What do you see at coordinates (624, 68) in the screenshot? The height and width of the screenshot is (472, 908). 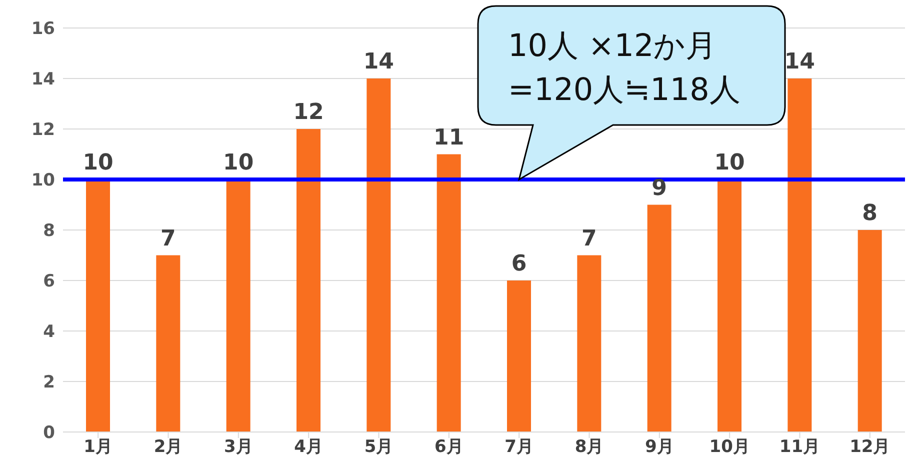 I see `annotation: 10人 ×12か月 =120人≒118人` at bounding box center [624, 68].